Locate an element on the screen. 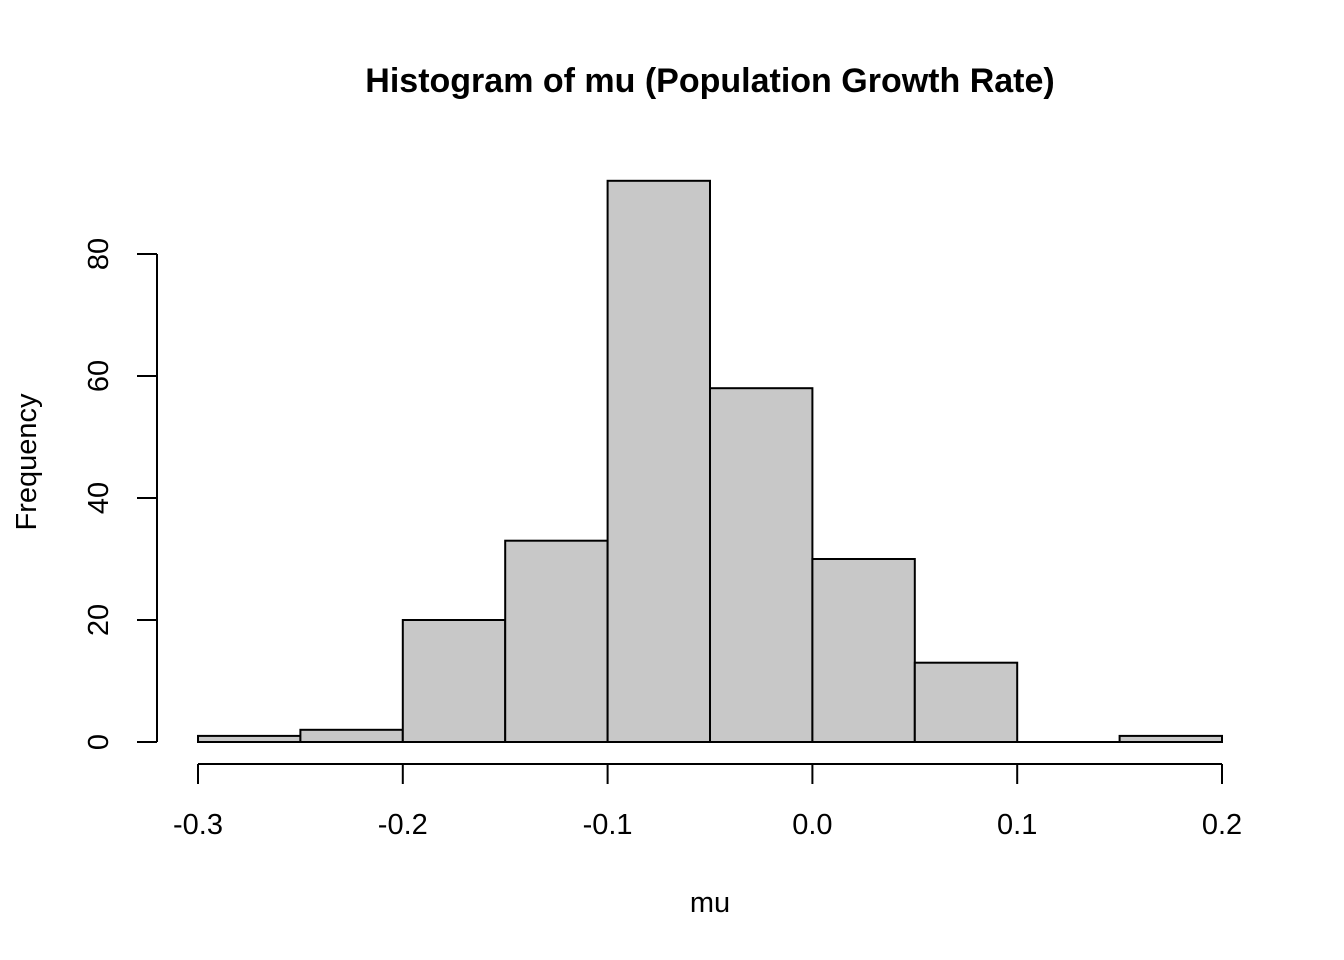  x-axis: -0.3 -0.2 -0.1 0.0 0.1 0.2 is located at coordinates (707, 802).